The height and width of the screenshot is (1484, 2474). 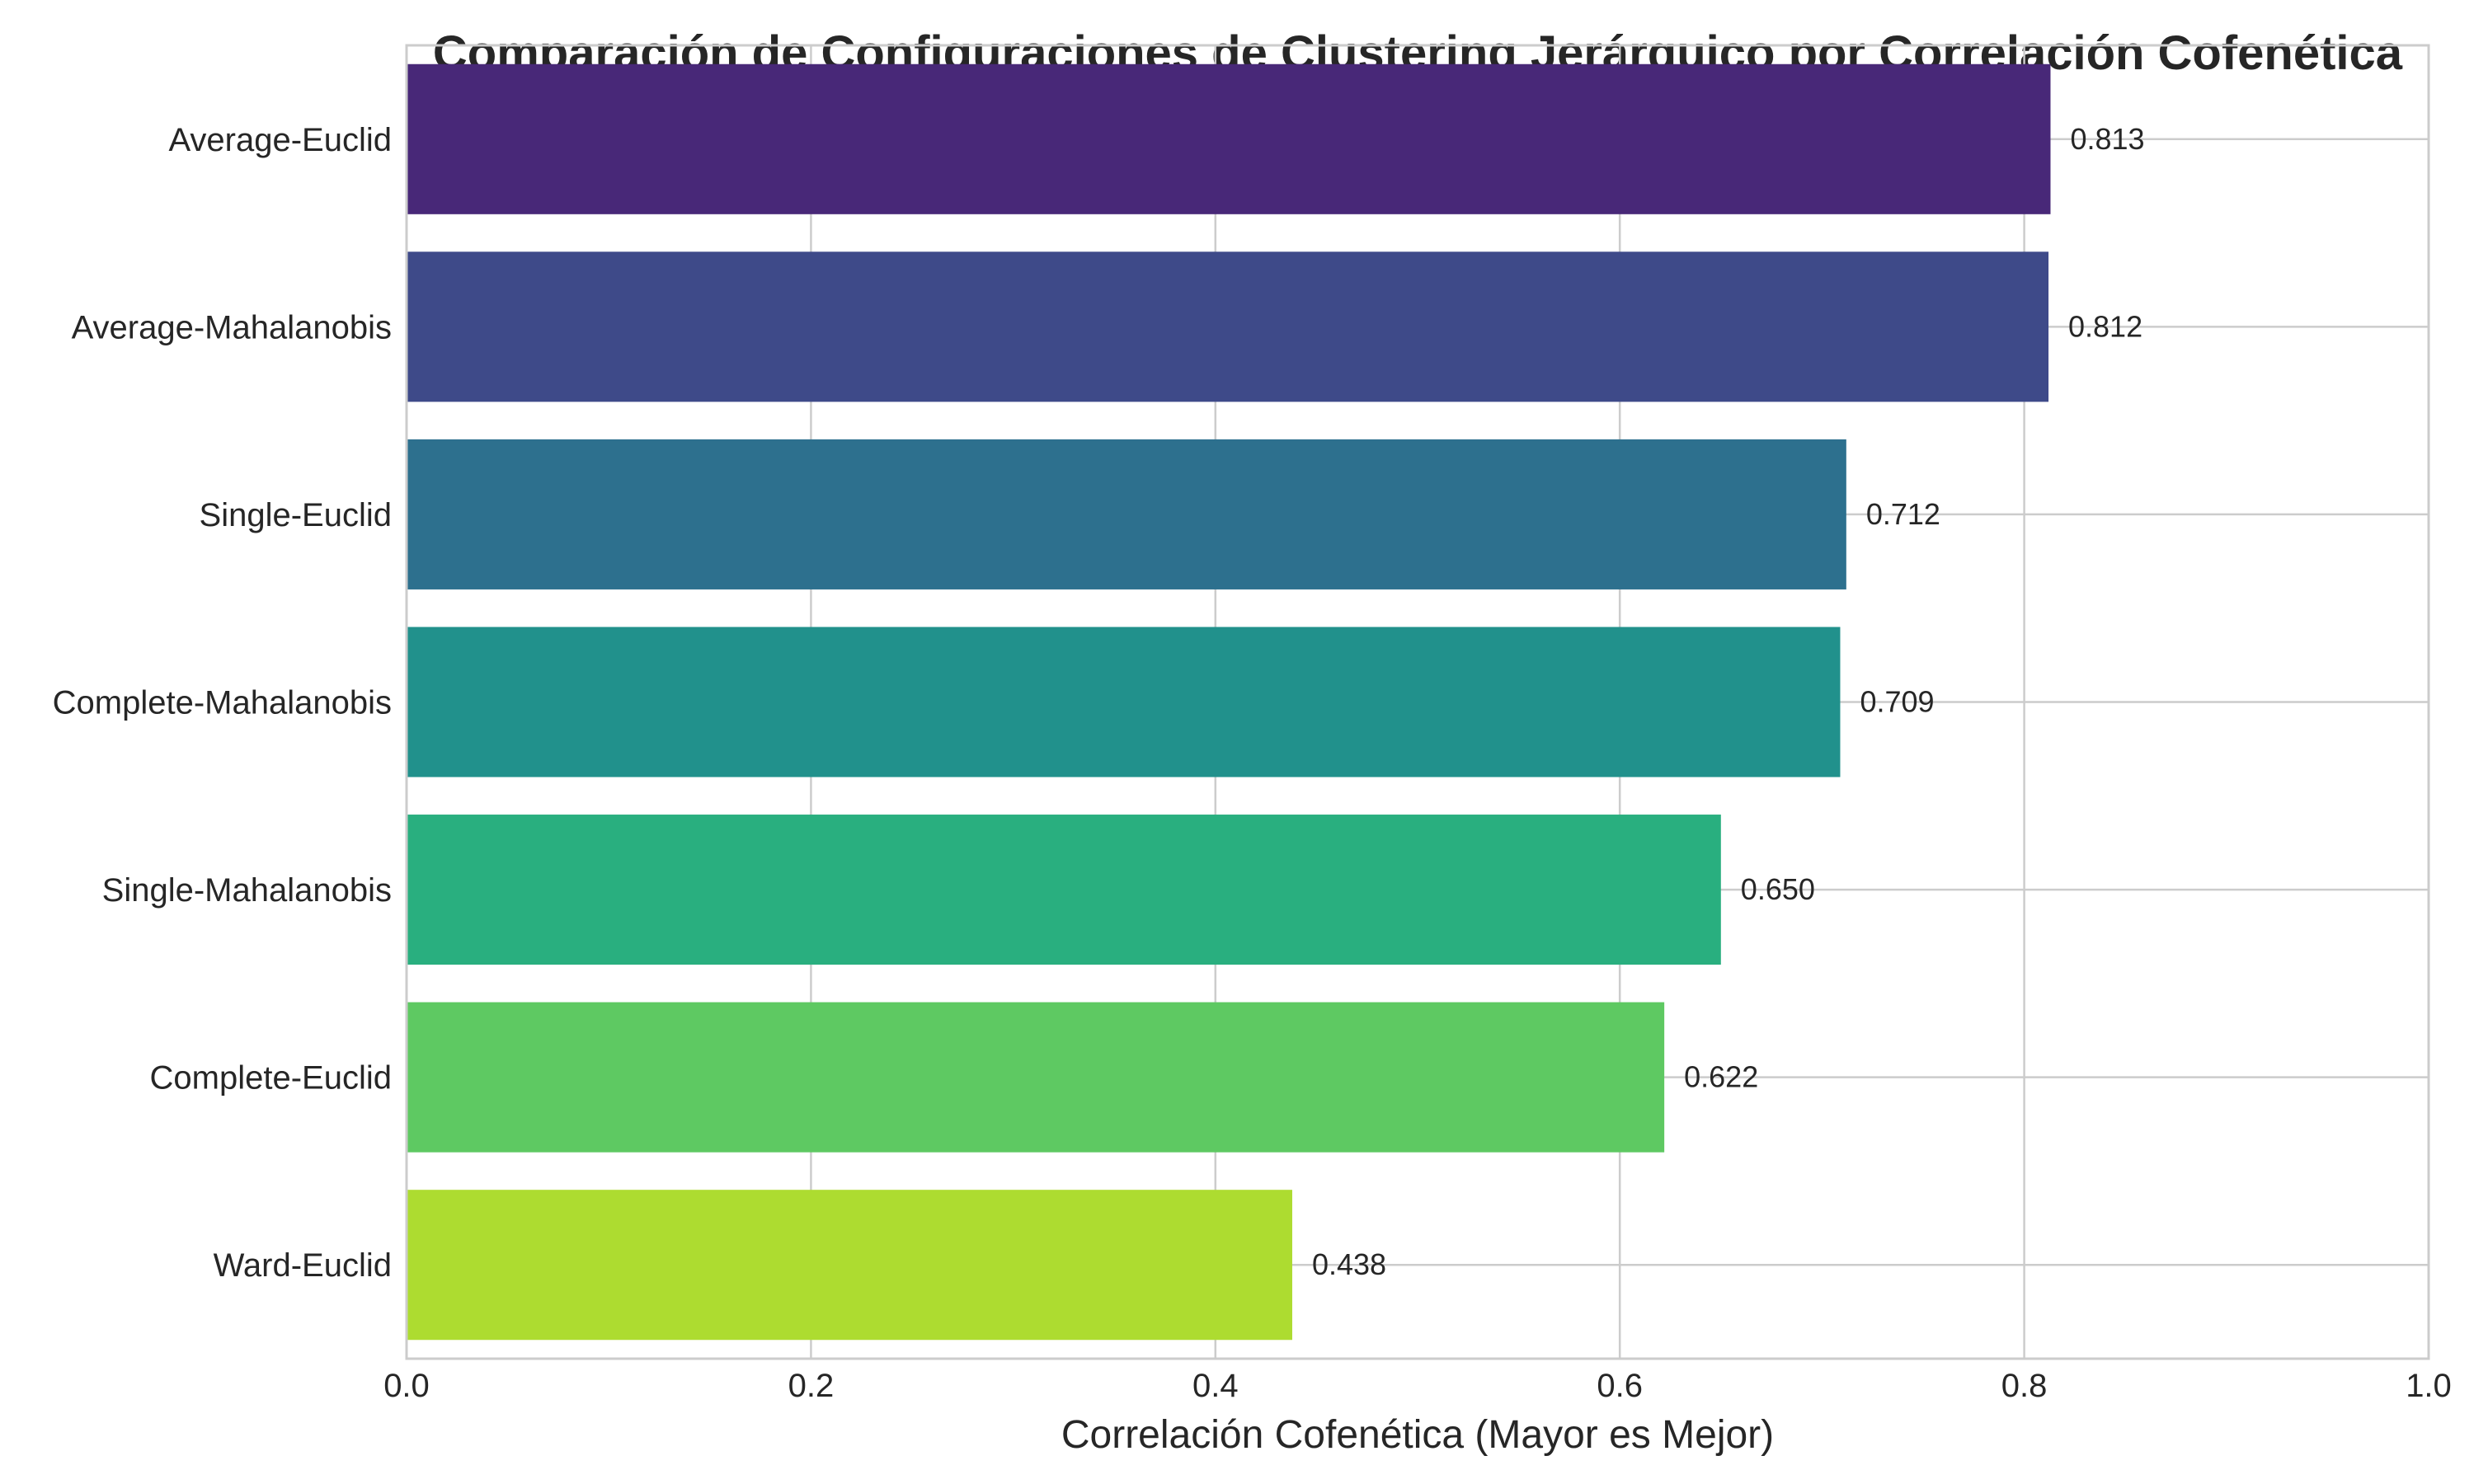 What do you see at coordinates (1903, 514) in the screenshot?
I see `value-label: 0.712` at bounding box center [1903, 514].